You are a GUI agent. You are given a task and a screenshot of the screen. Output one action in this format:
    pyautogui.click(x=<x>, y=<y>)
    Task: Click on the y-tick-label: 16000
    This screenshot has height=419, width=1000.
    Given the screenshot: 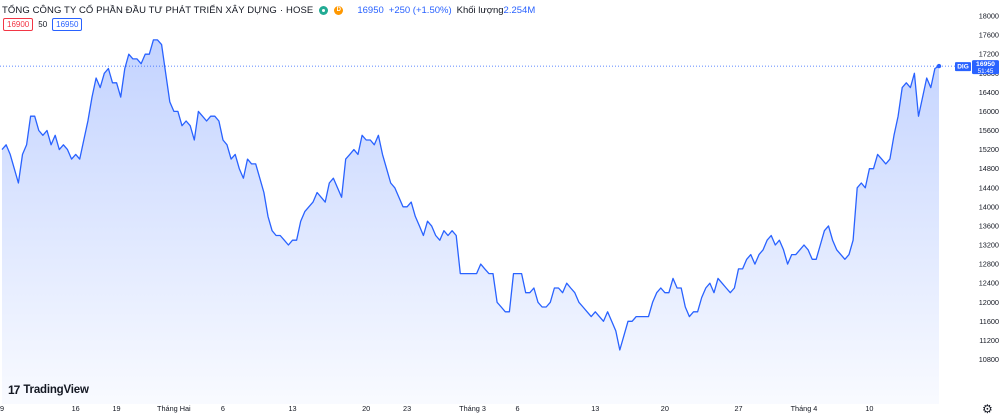 What is the action you would take?
    pyautogui.click(x=989, y=111)
    